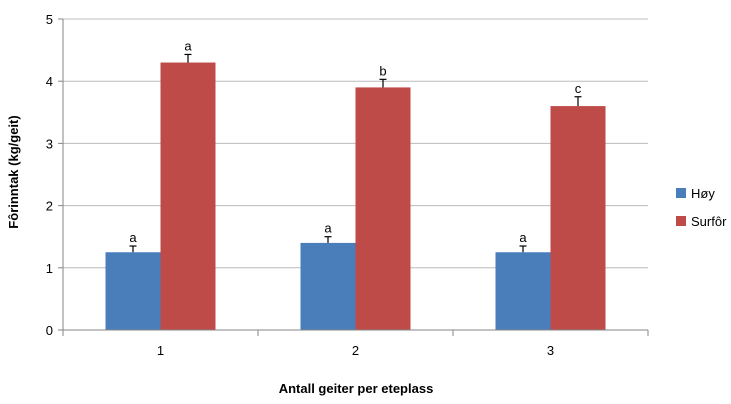 The height and width of the screenshot is (404, 731). I want to click on y-tick-label: 3, so click(49, 143).